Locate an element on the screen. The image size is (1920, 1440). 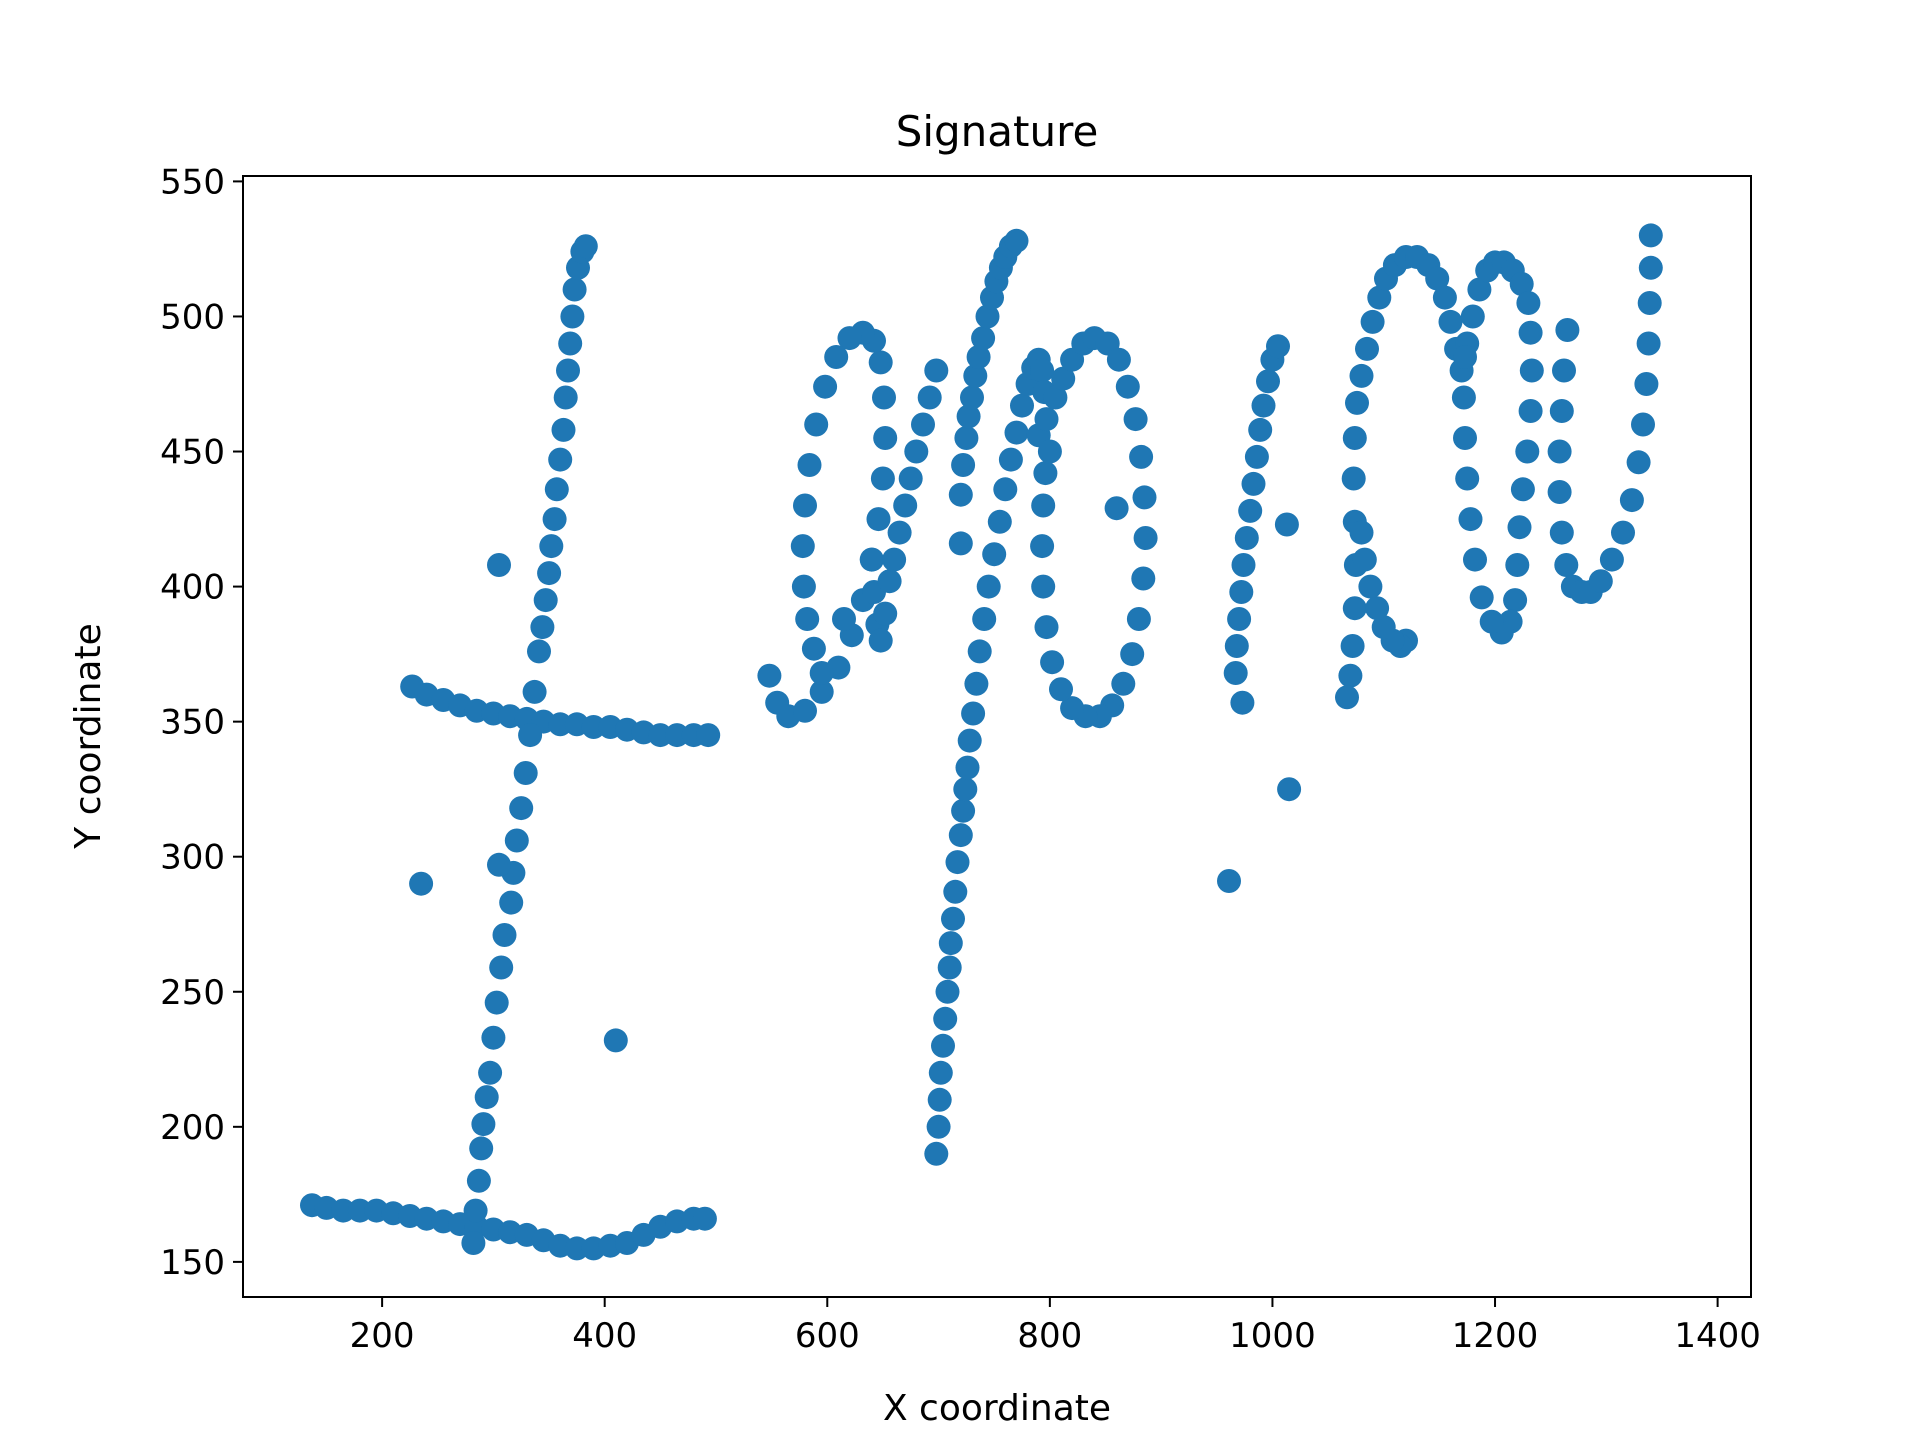
y-tick-label: 200 is located at coordinates (192, 1128).